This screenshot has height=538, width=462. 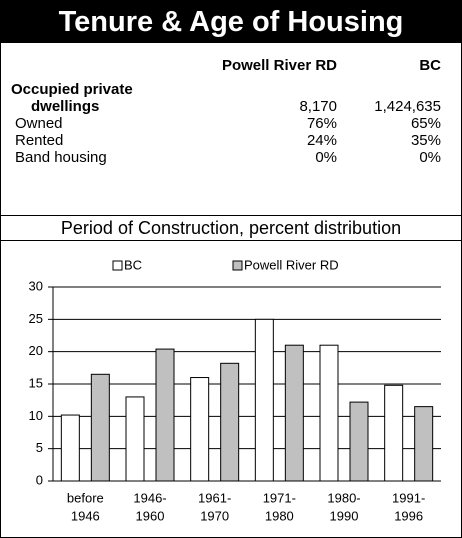 What do you see at coordinates (85, 515) in the screenshot?
I see `x-tick-label: 1946` at bounding box center [85, 515].